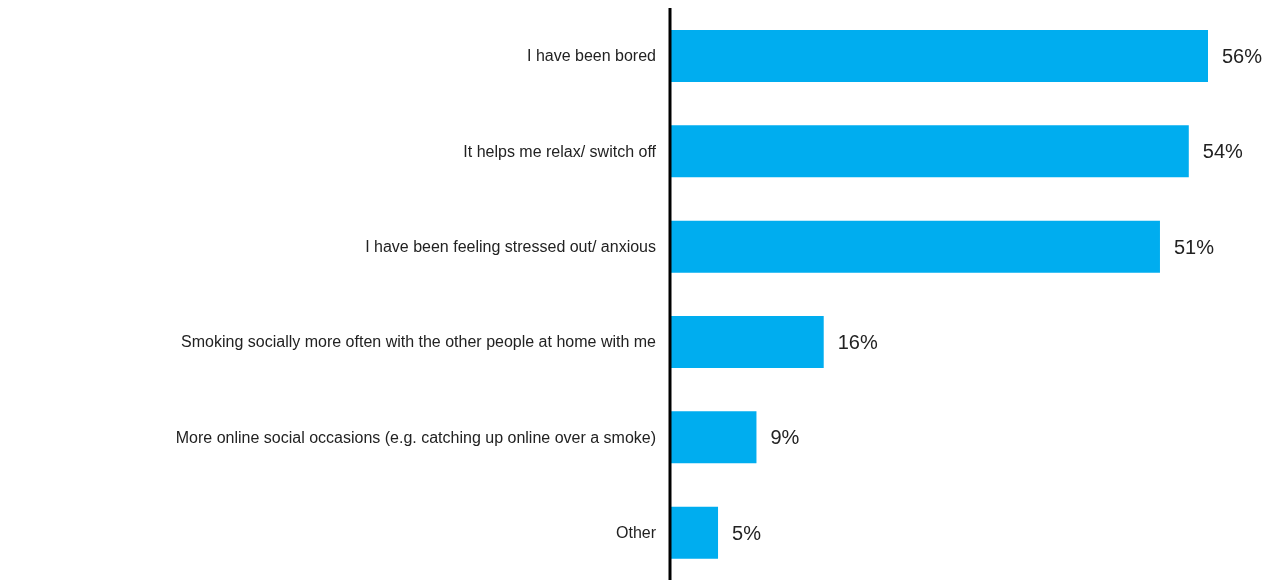  Describe the element at coordinates (560, 151) in the screenshot. I see `y-tick-label: It helps me relax/ switch off` at that location.